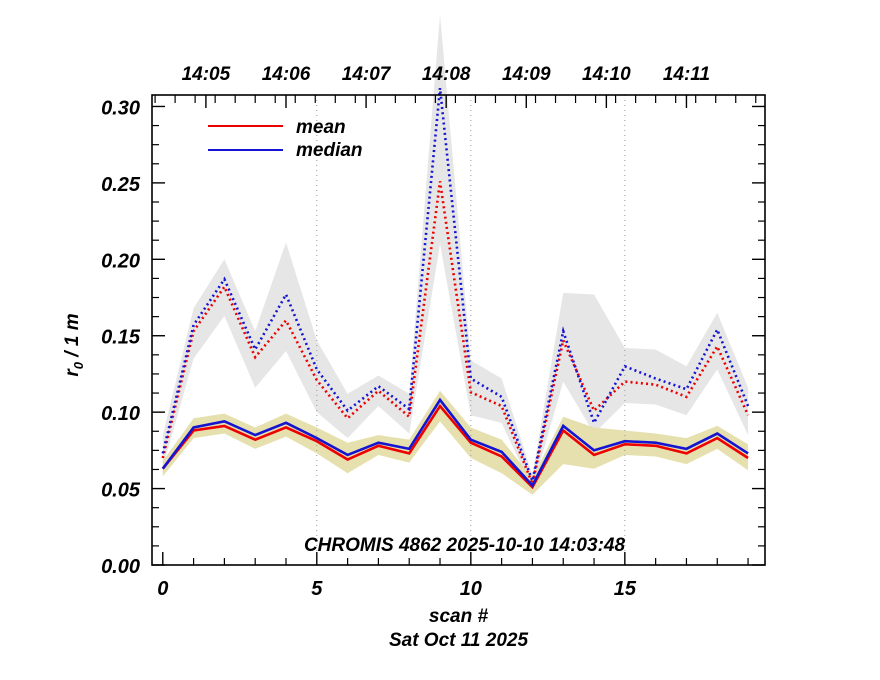 This screenshot has height=680, width=880. Describe the element at coordinates (465, 545) in the screenshot. I see `chart-annotation: CHROMIS 4862 2025-10-10 14:03:48` at that location.